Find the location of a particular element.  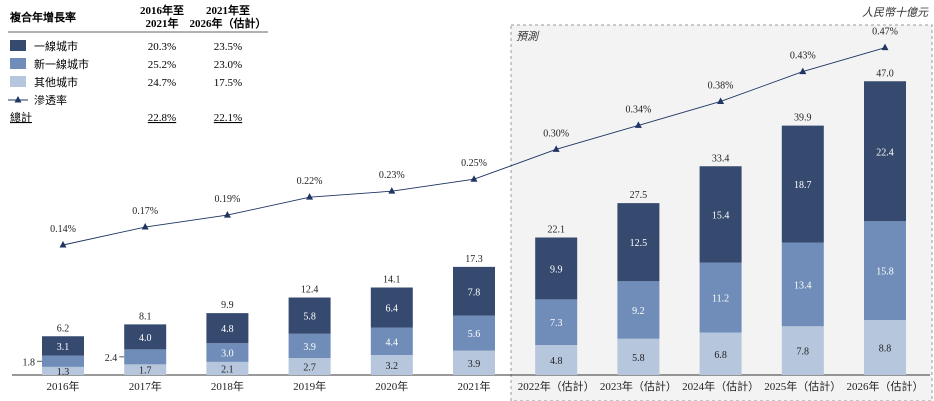

segment-label: 18.7 is located at coordinates (803, 185).